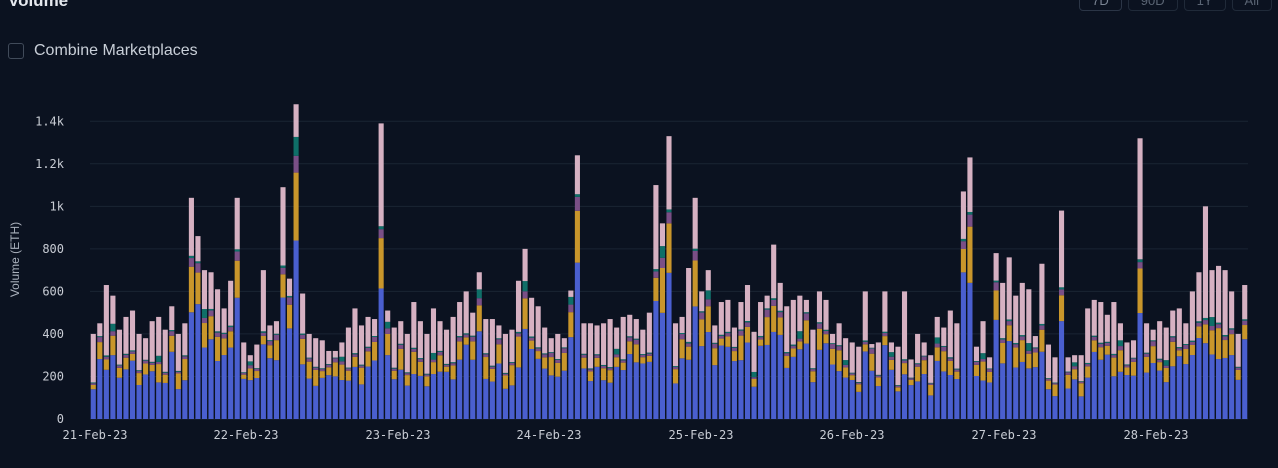  Describe the element at coordinates (1204, 5) in the screenshot. I see `range-tab-1y: 1Y` at that location.